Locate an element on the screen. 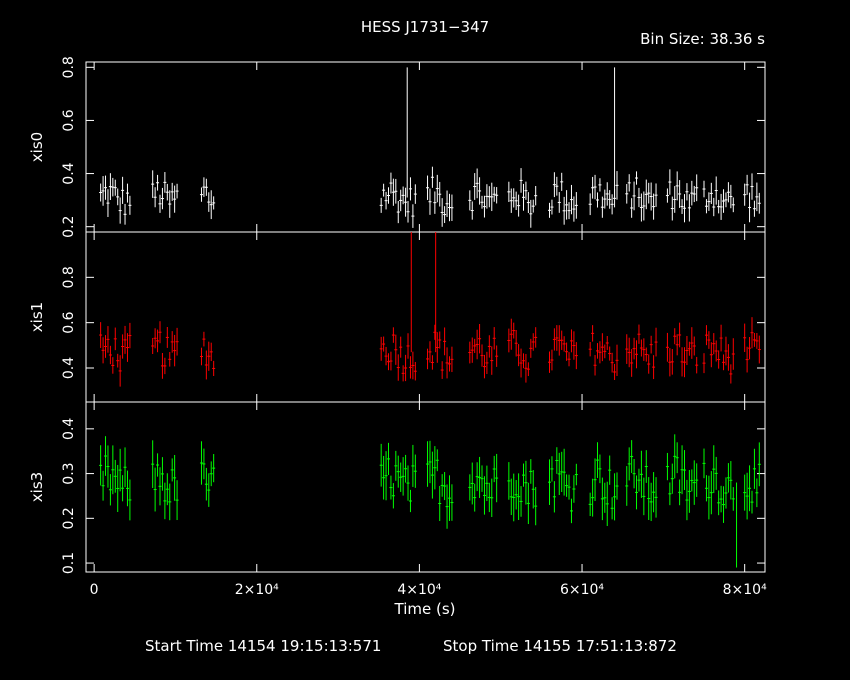 The height and width of the screenshot is (680, 850). y-tick-label-xis1: 0.6 is located at coordinates (69, 322).